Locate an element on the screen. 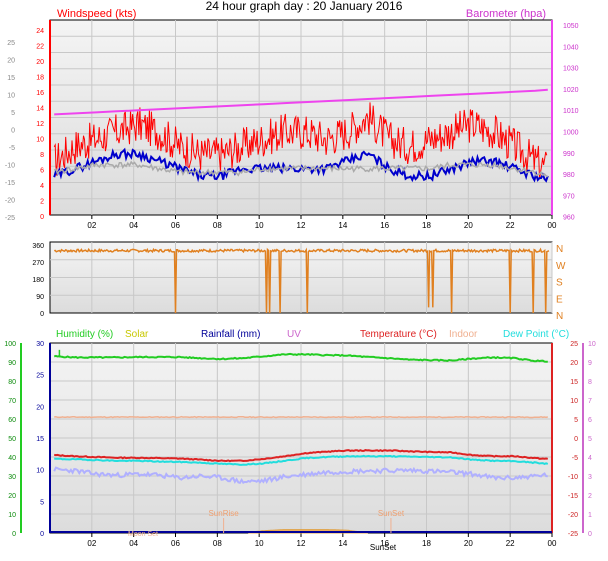 This screenshot has width=608, height=561. uv-tick-label: 4 is located at coordinates (590, 458).